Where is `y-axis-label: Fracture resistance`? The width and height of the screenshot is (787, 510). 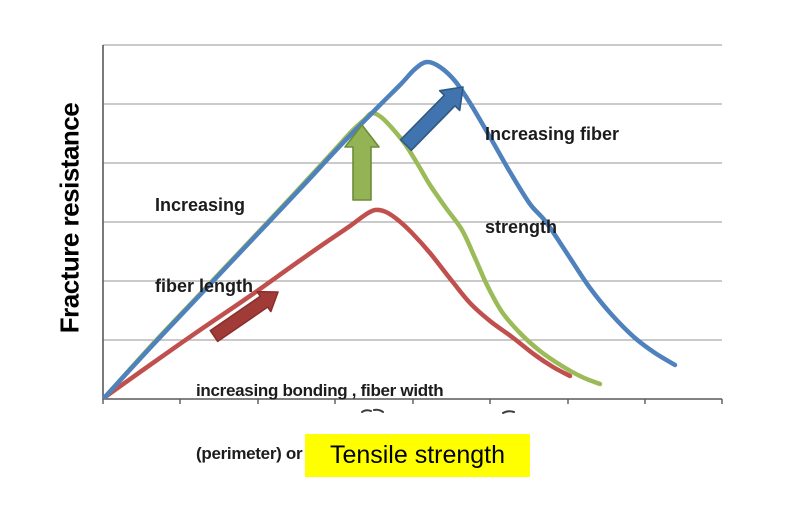 y-axis-label: Fracture resistance is located at coordinates (69, 218).